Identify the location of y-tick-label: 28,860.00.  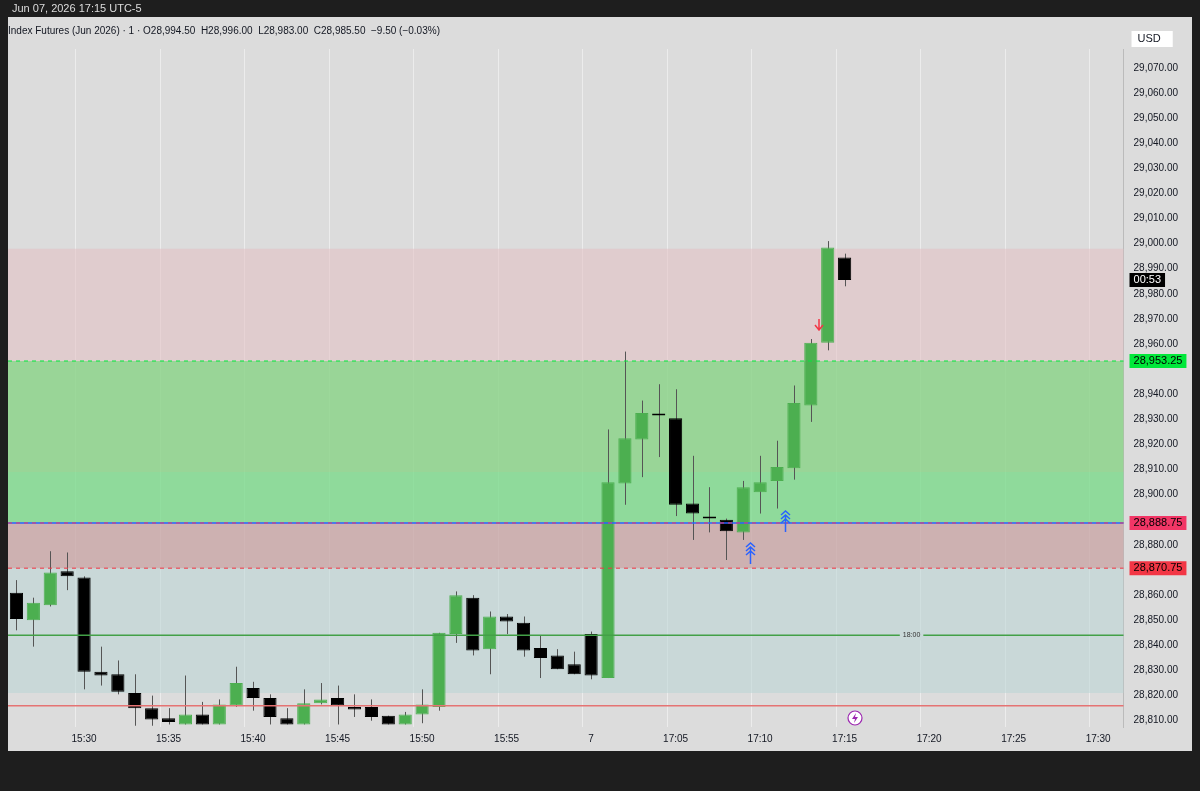
(1156, 594).